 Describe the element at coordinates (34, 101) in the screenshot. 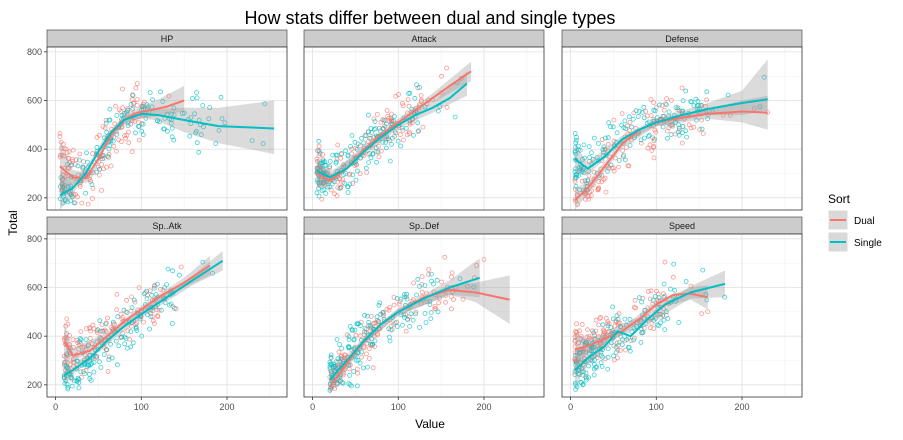

I see `y-tick-label: 600` at that location.